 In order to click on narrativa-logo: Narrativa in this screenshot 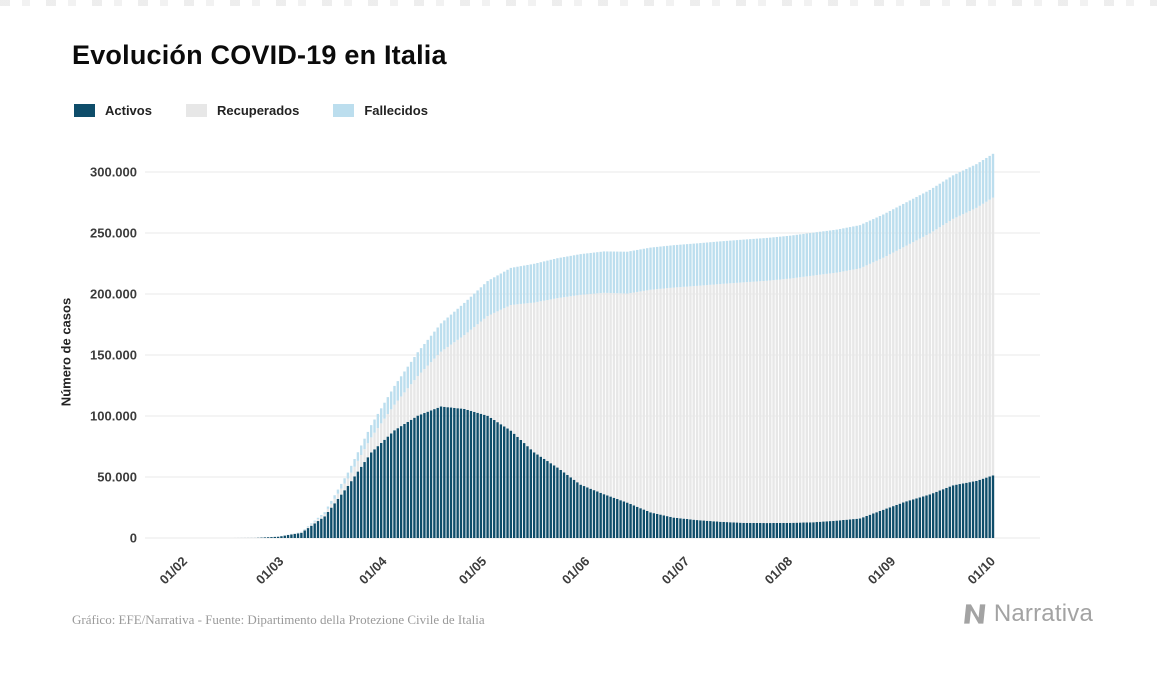, I will do `click(1028, 614)`.